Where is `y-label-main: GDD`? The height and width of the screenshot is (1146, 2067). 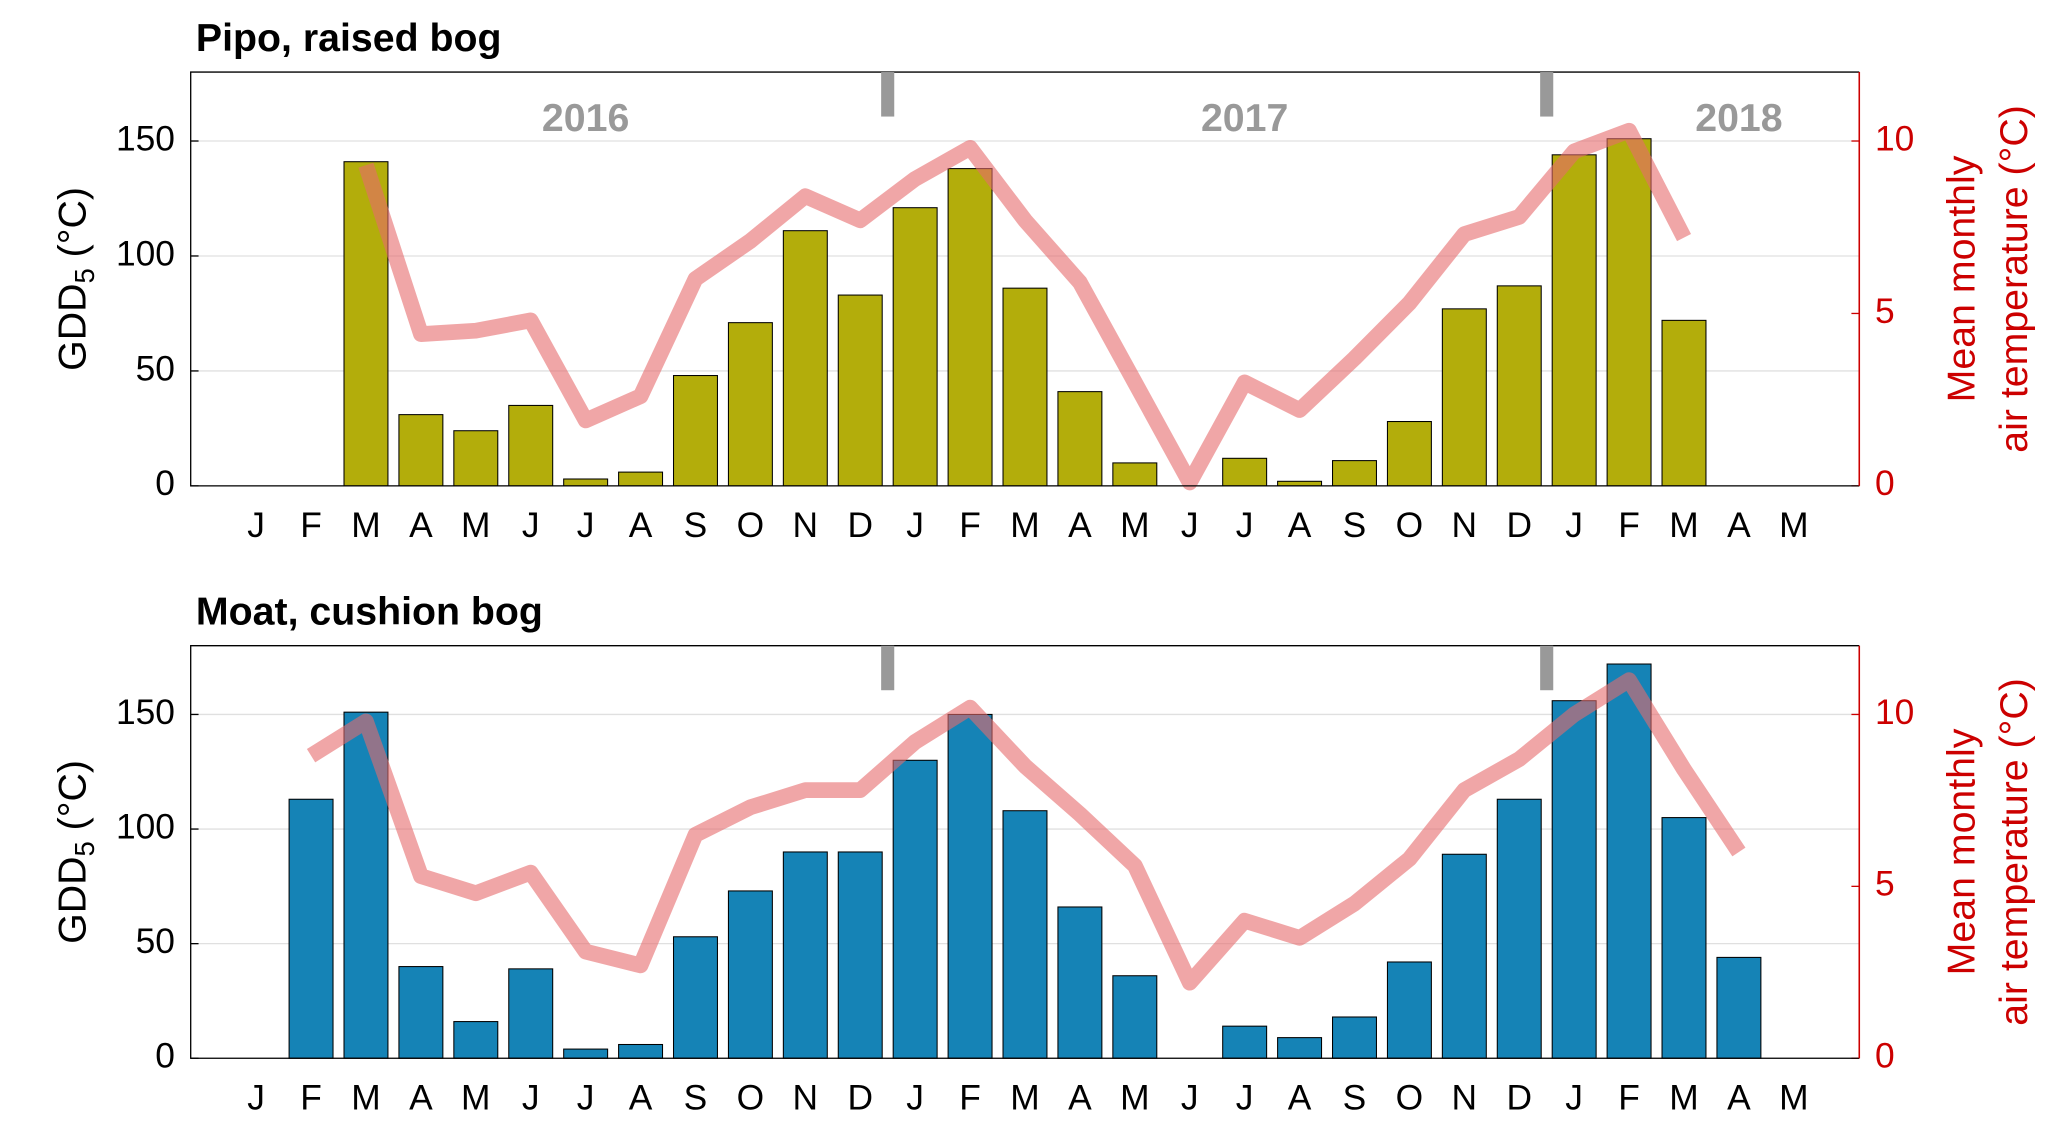 y-label-main: GDD is located at coordinates (73, 900).